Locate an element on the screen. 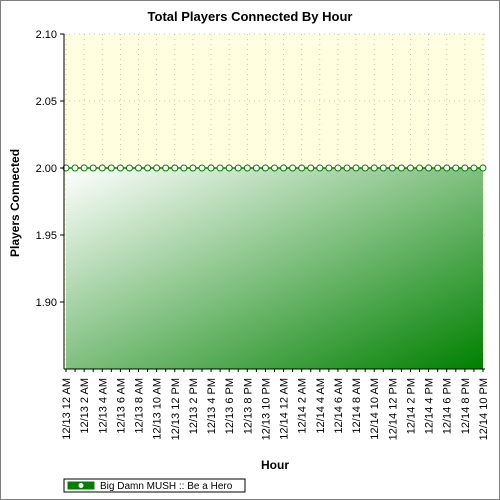 This screenshot has height=500, width=500. y-tick-labels: 2.10 2.05 2.00 1.95 1.90 is located at coordinates (46, 169).